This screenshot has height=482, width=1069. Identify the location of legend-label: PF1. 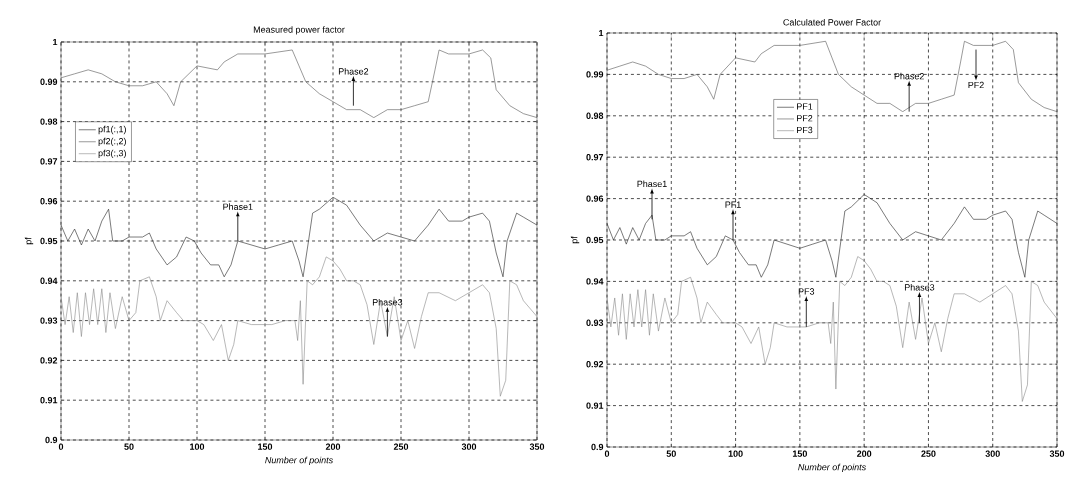
(805, 106).